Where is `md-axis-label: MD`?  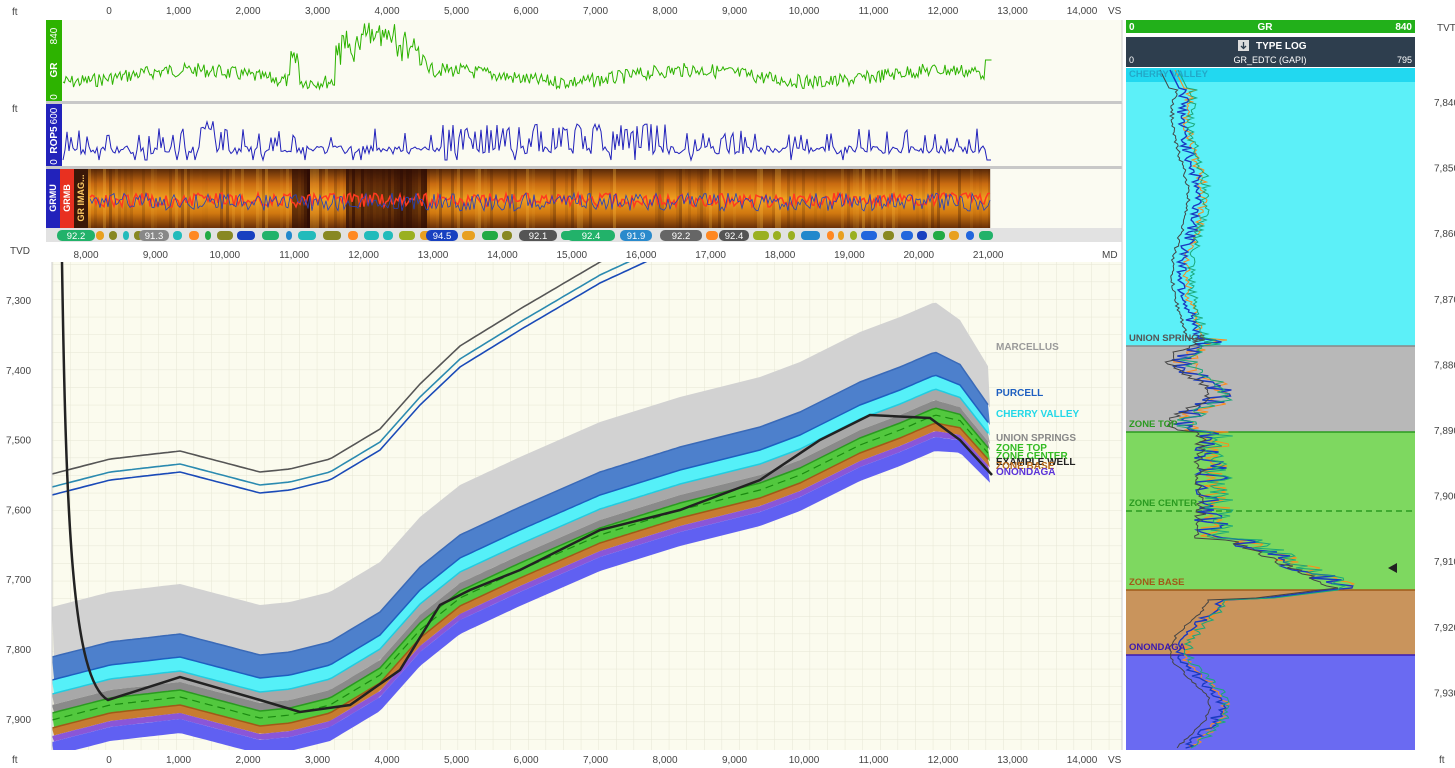 md-axis-label: MD is located at coordinates (1110, 255).